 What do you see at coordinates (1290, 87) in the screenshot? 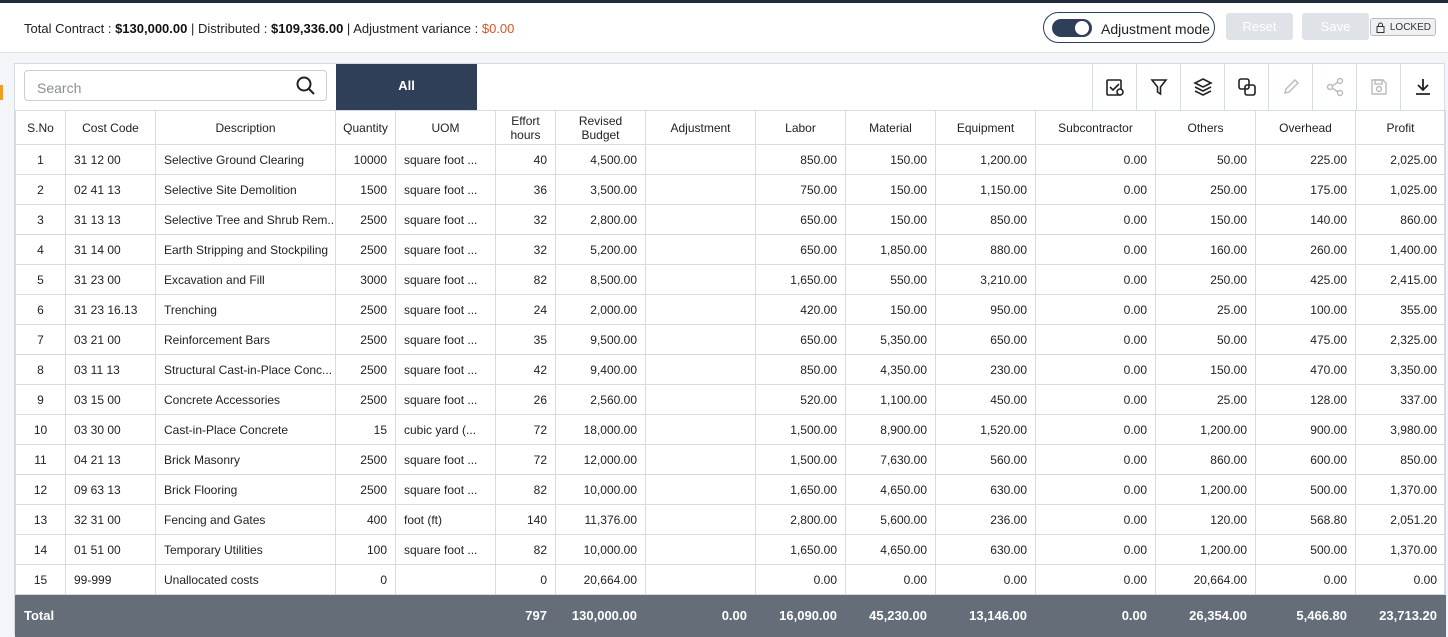
I see `edit-icon` at bounding box center [1290, 87].